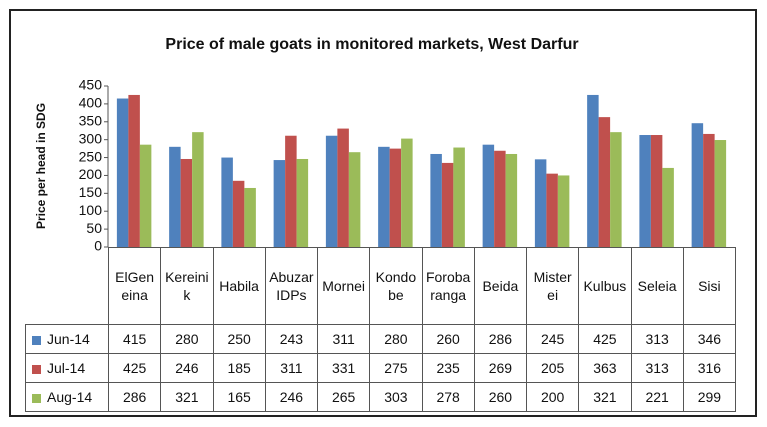 The height and width of the screenshot is (427, 767). I want to click on category-label: Misterei, so click(552, 286).